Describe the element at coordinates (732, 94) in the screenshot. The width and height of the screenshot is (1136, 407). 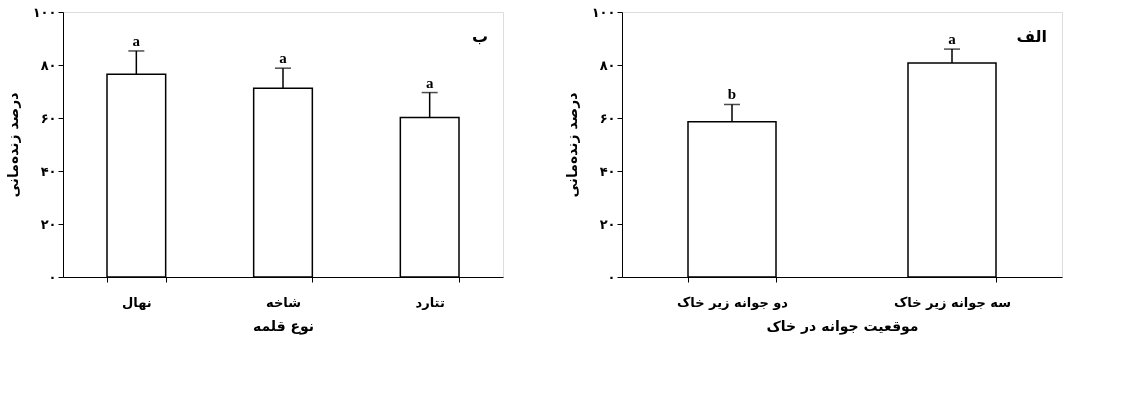
I see `annotation: b` at that location.